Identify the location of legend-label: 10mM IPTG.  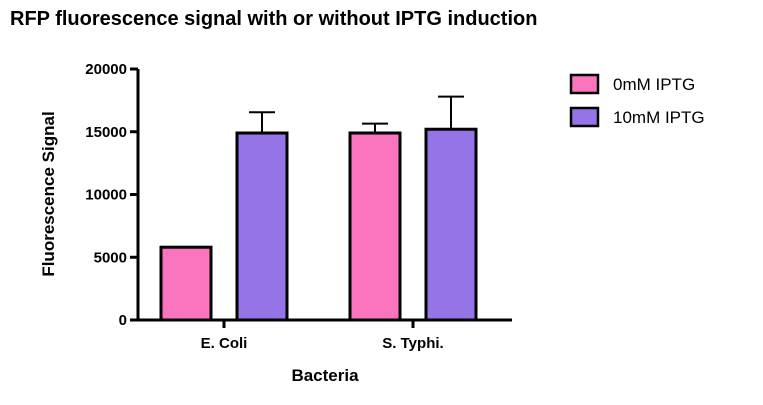
(659, 117).